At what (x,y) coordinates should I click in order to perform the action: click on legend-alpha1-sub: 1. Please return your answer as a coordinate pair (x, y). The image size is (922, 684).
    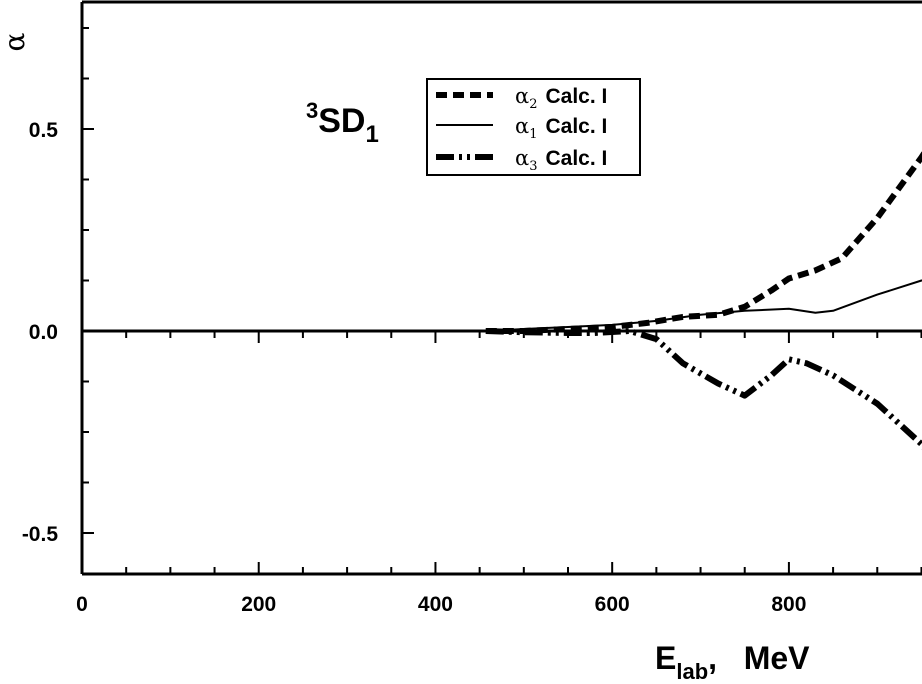
    Looking at the image, I should click on (533, 134).